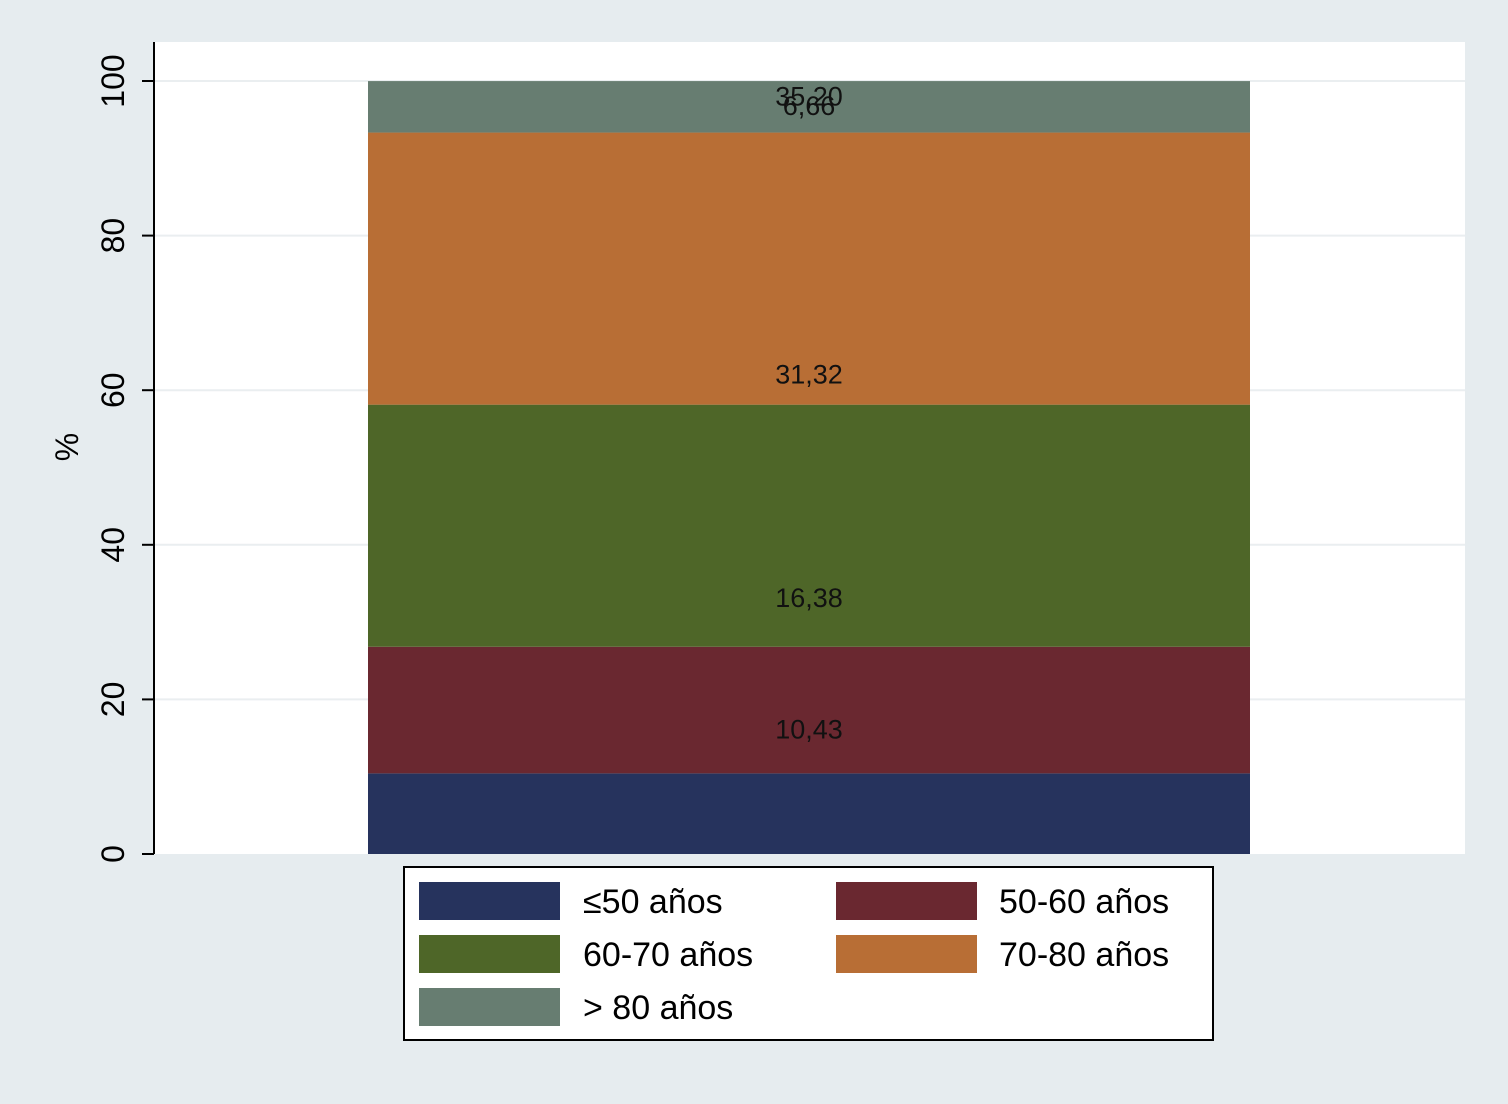 The width and height of the screenshot is (1508, 1104). I want to click on legend-label: ≤50 años, so click(653, 902).